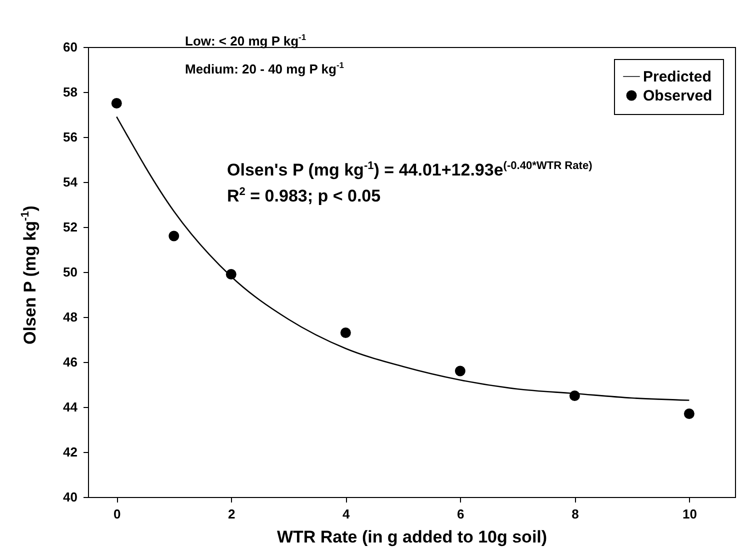  What do you see at coordinates (70, 452) in the screenshot?
I see `y-tick-label: 42` at bounding box center [70, 452].